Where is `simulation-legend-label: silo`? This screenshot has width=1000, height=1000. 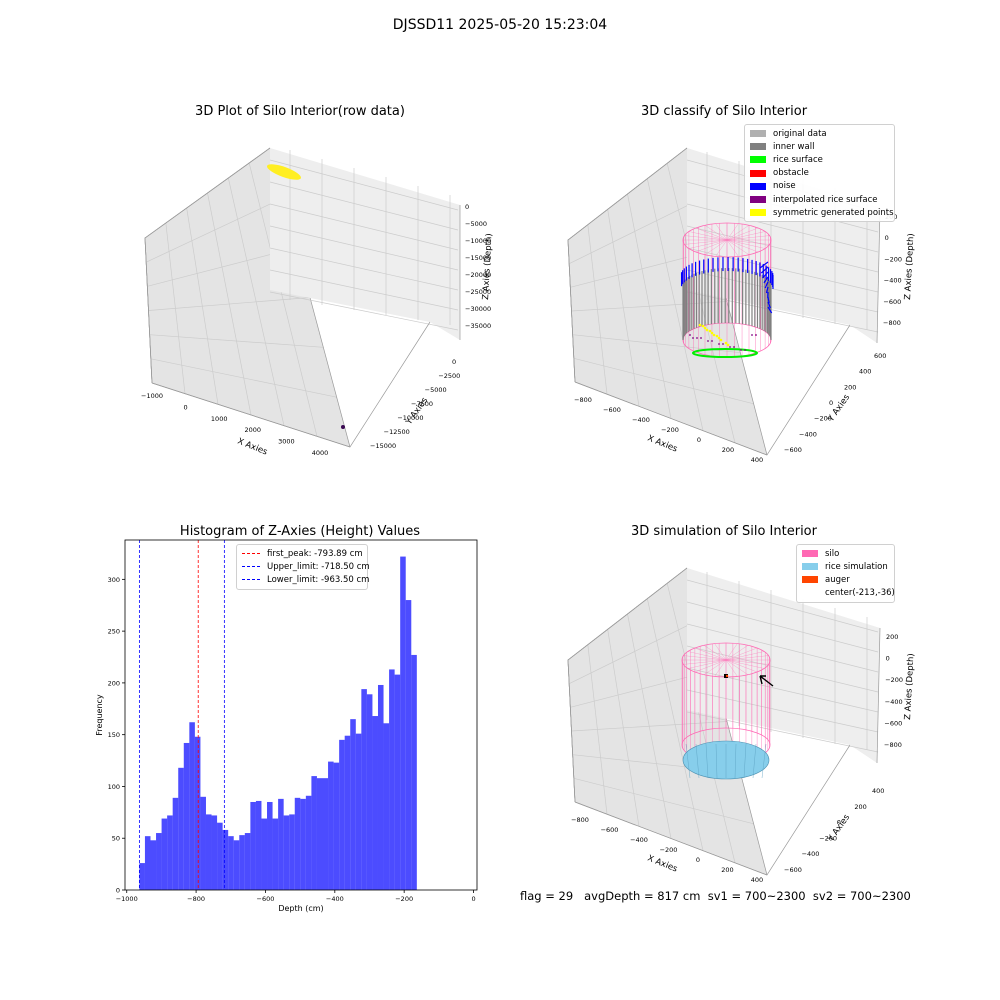
simulation-legend-label: silo is located at coordinates (832, 553).